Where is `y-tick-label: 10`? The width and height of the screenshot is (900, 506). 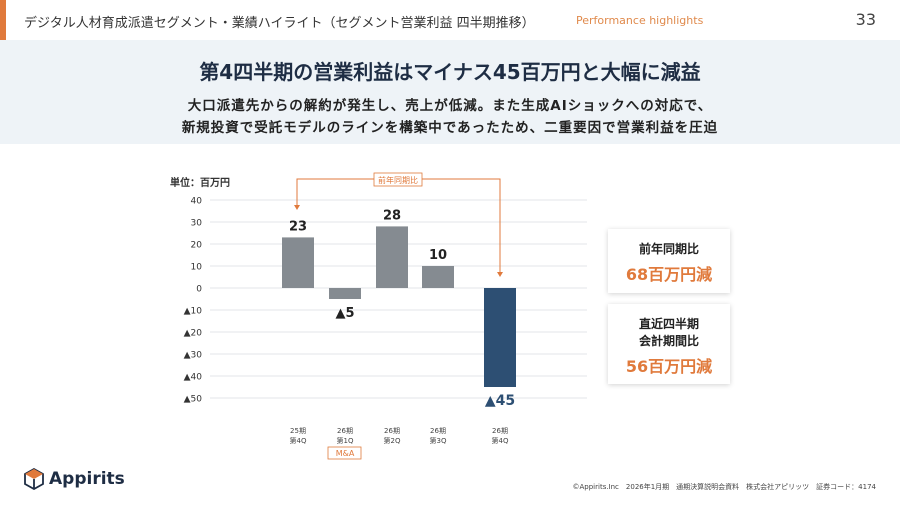 y-tick-label: 10 is located at coordinates (197, 268).